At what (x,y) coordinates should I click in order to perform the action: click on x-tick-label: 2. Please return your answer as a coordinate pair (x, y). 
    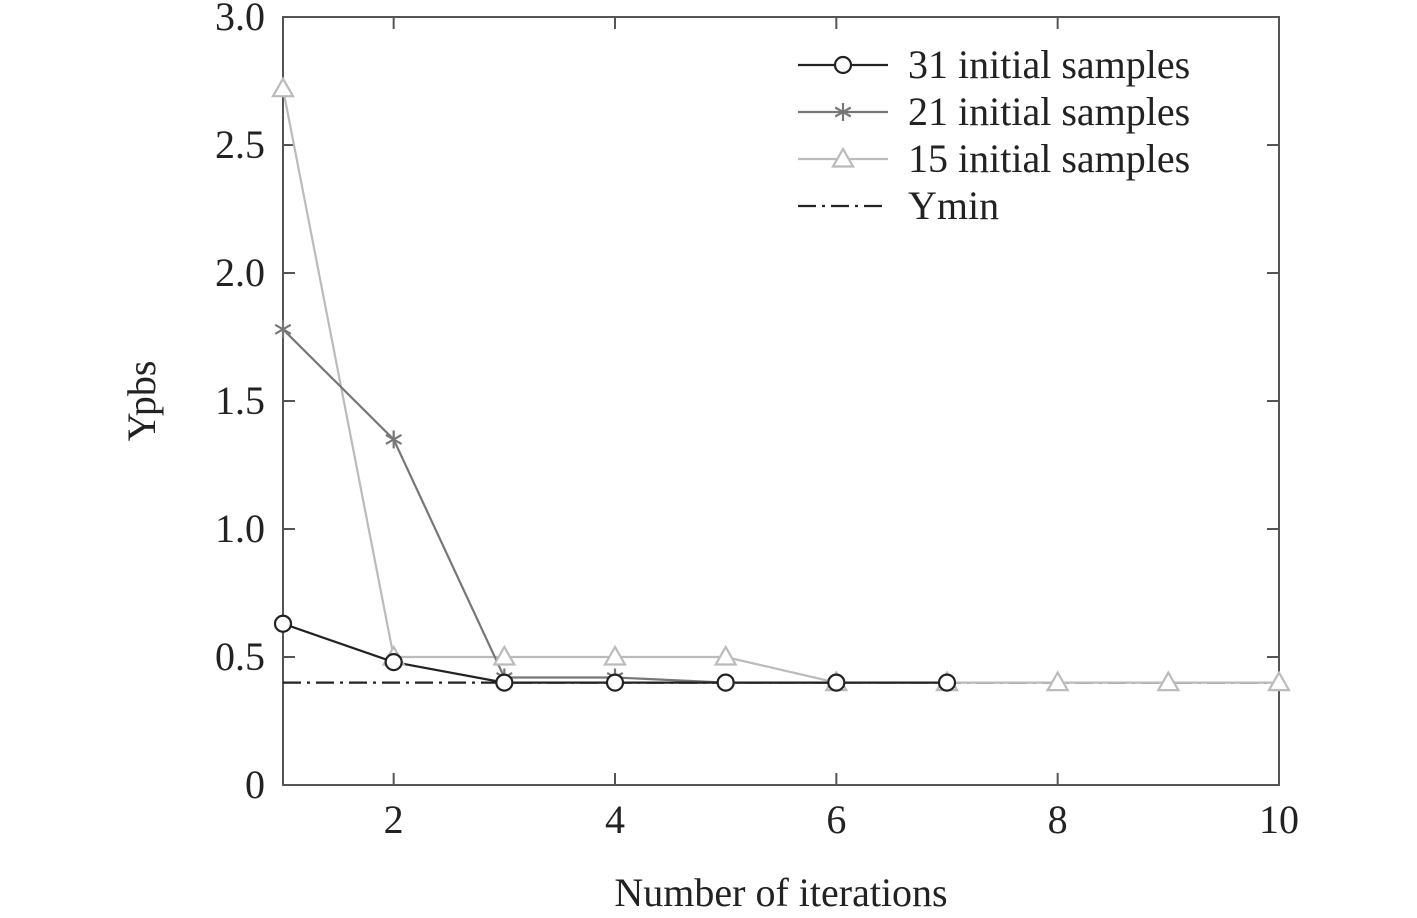
    Looking at the image, I should click on (394, 819).